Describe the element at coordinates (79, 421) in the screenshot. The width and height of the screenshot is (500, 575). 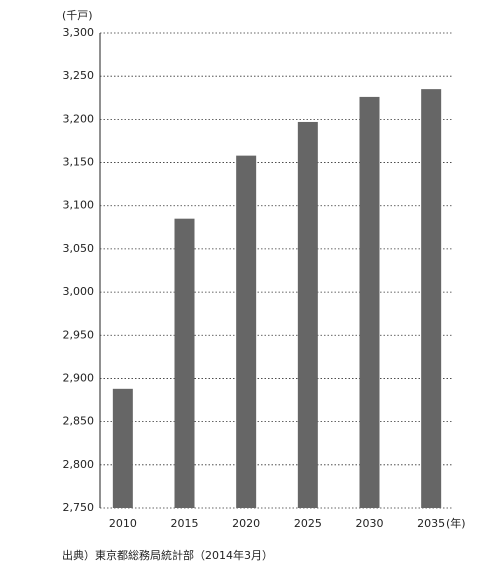
I see `y-tick-label: 2,850` at that location.